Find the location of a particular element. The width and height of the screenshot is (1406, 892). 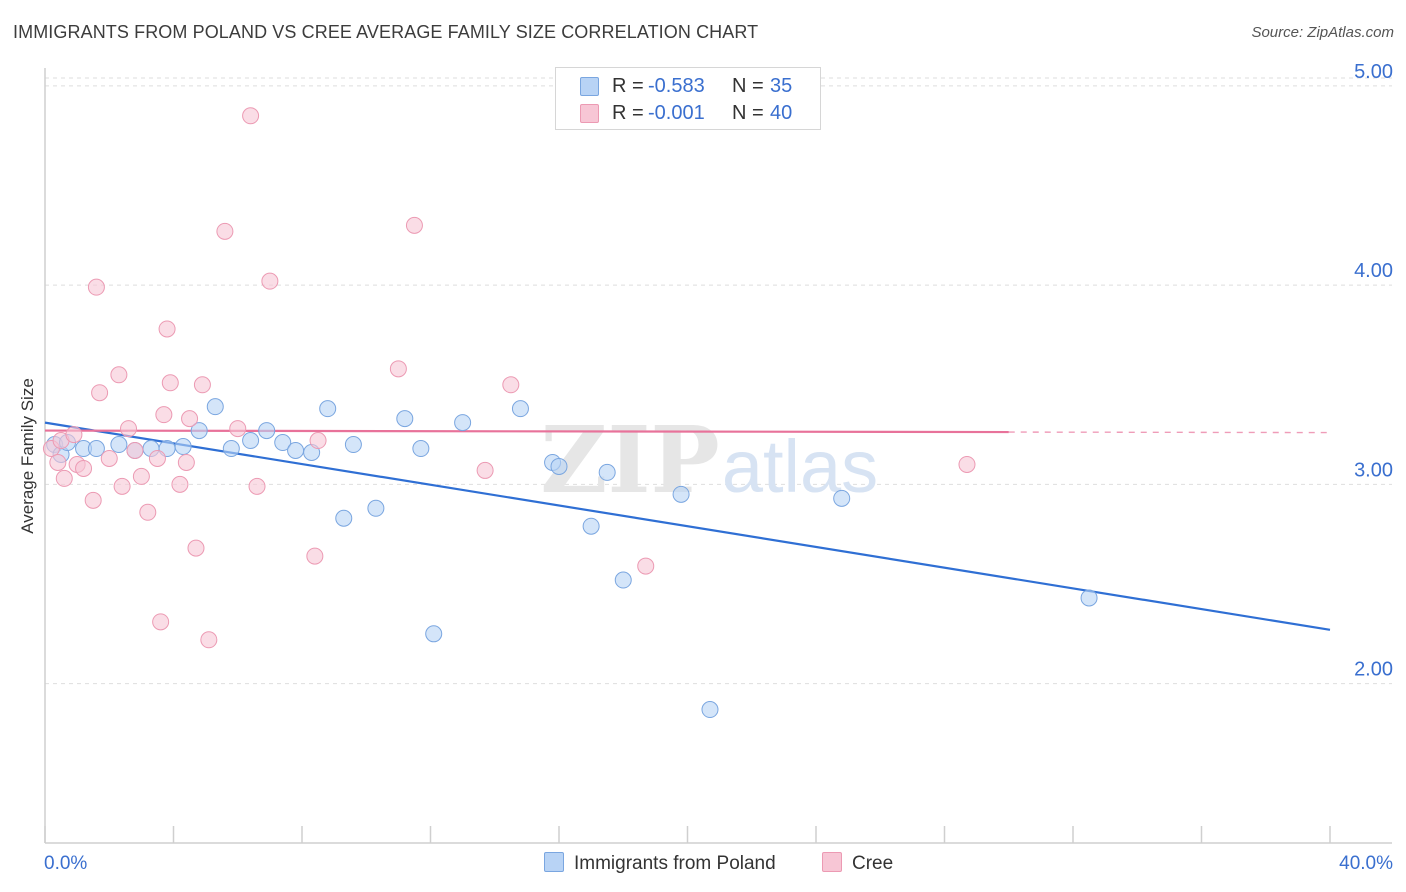

y-tick-label: 5.00 is located at coordinates (1373, 72).